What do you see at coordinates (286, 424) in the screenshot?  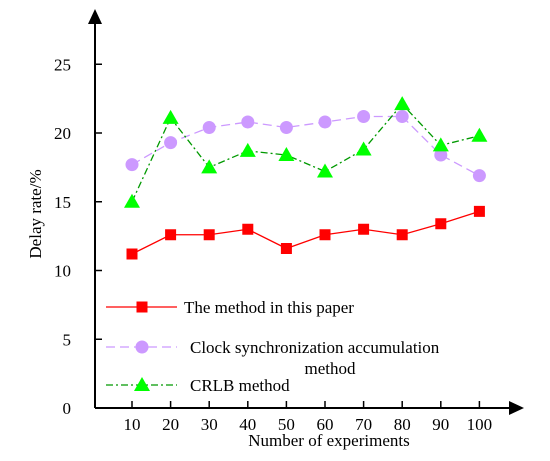 I see `x-tick-label: 50` at bounding box center [286, 424].